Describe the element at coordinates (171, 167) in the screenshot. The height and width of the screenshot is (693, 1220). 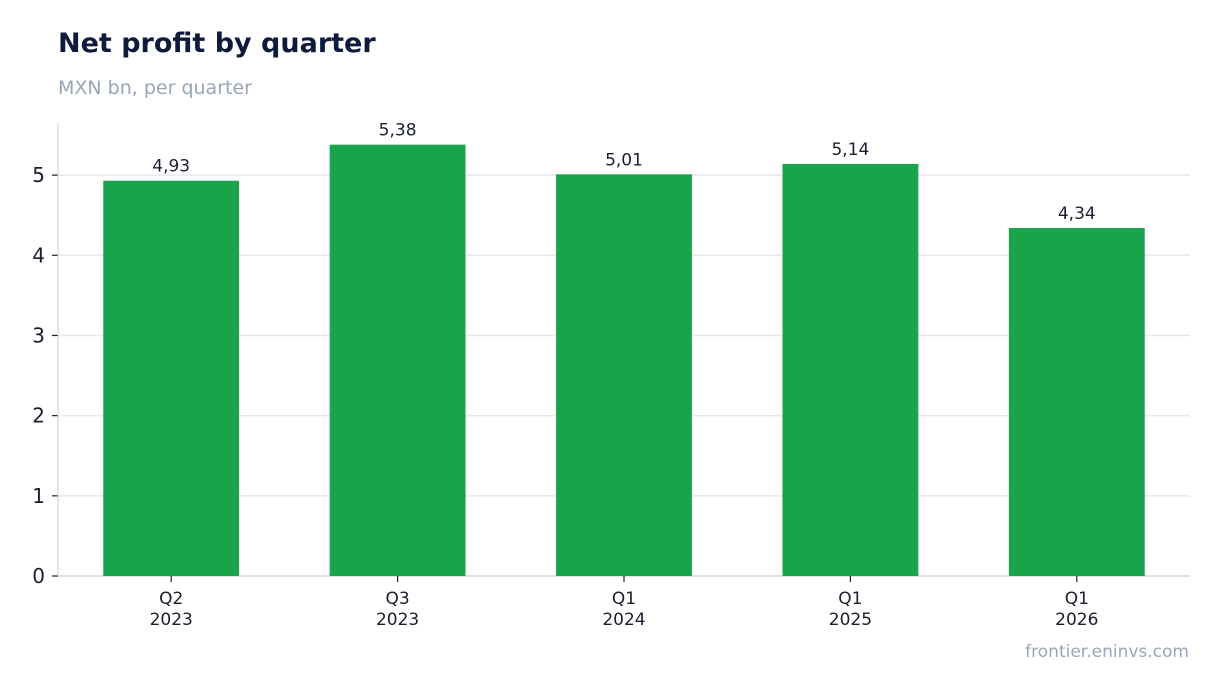
I see `data-label: 4,93` at that location.